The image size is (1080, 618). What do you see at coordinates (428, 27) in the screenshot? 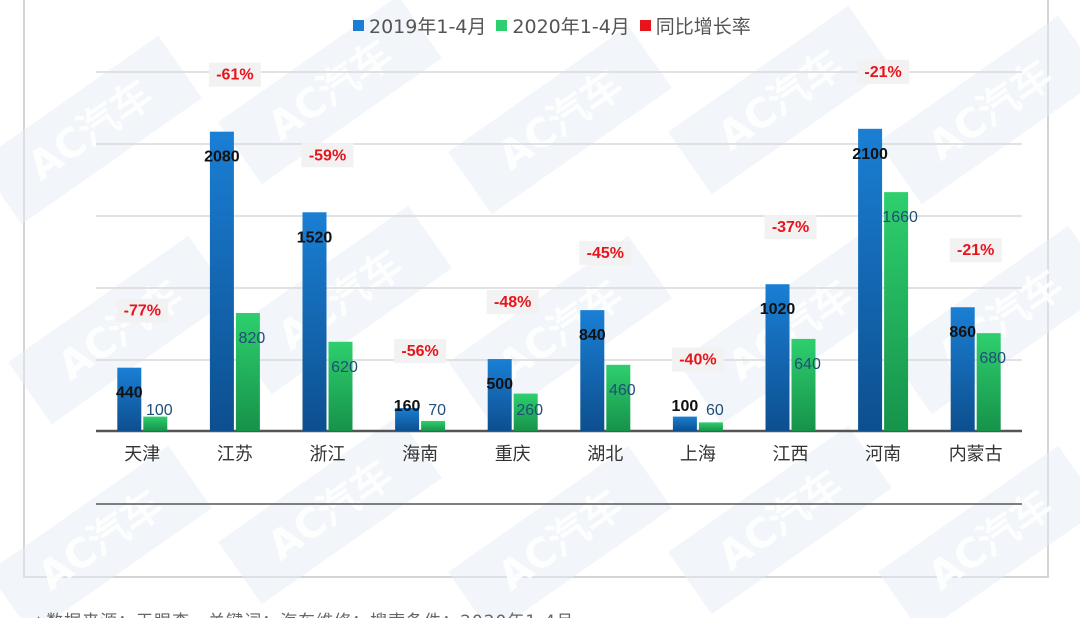
I see `legend-label-2019: 2019年1-4月` at bounding box center [428, 27].